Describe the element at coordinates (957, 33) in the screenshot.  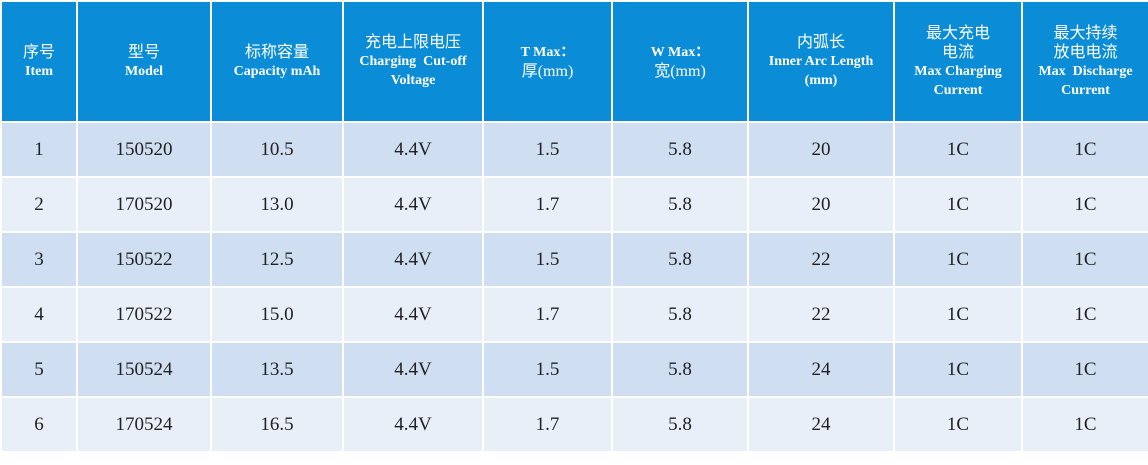
I see `header-text: 最大充电` at that location.